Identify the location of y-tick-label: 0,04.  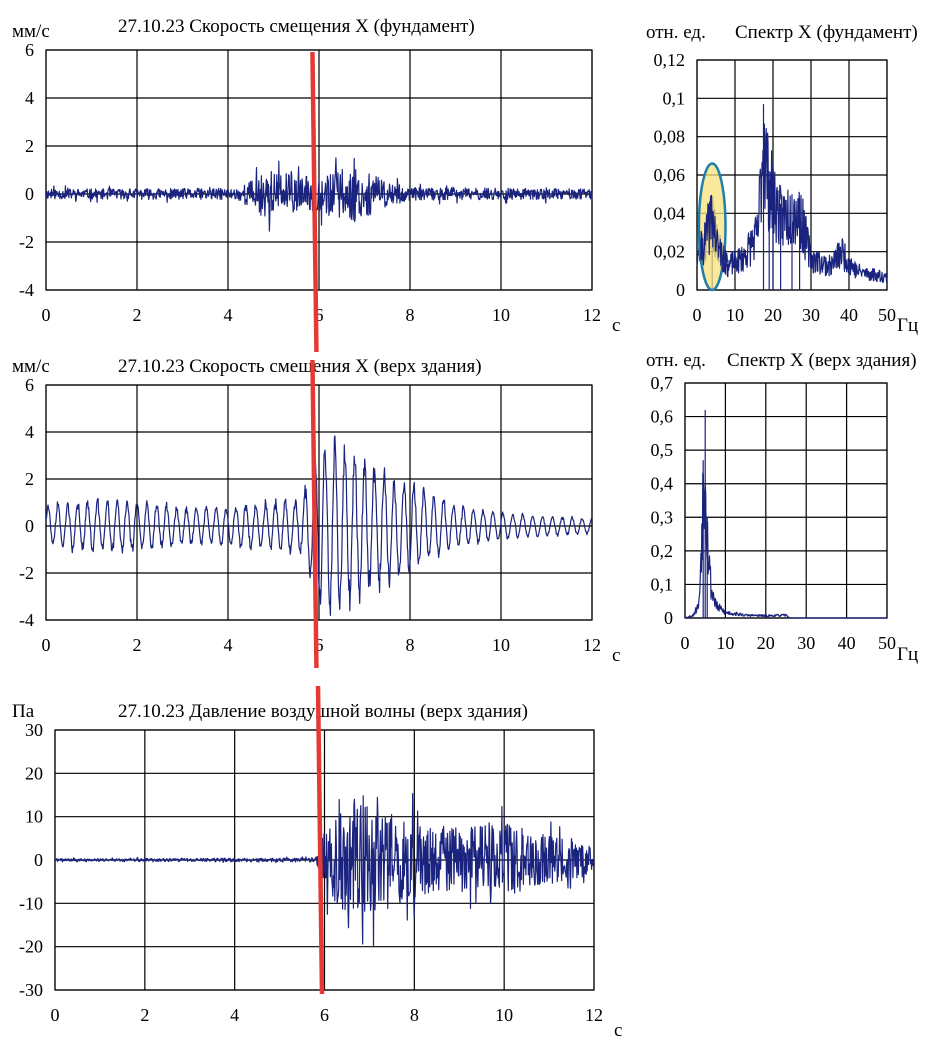
(670, 213).